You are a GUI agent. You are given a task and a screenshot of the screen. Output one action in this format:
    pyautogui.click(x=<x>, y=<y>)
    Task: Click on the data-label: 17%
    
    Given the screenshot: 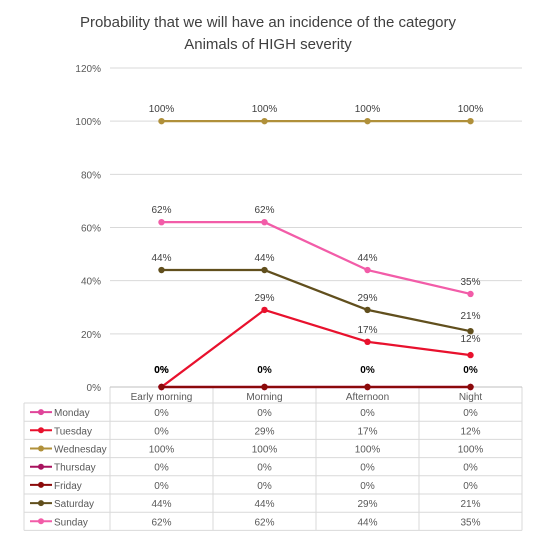 What is the action you would take?
    pyautogui.click(x=367, y=330)
    